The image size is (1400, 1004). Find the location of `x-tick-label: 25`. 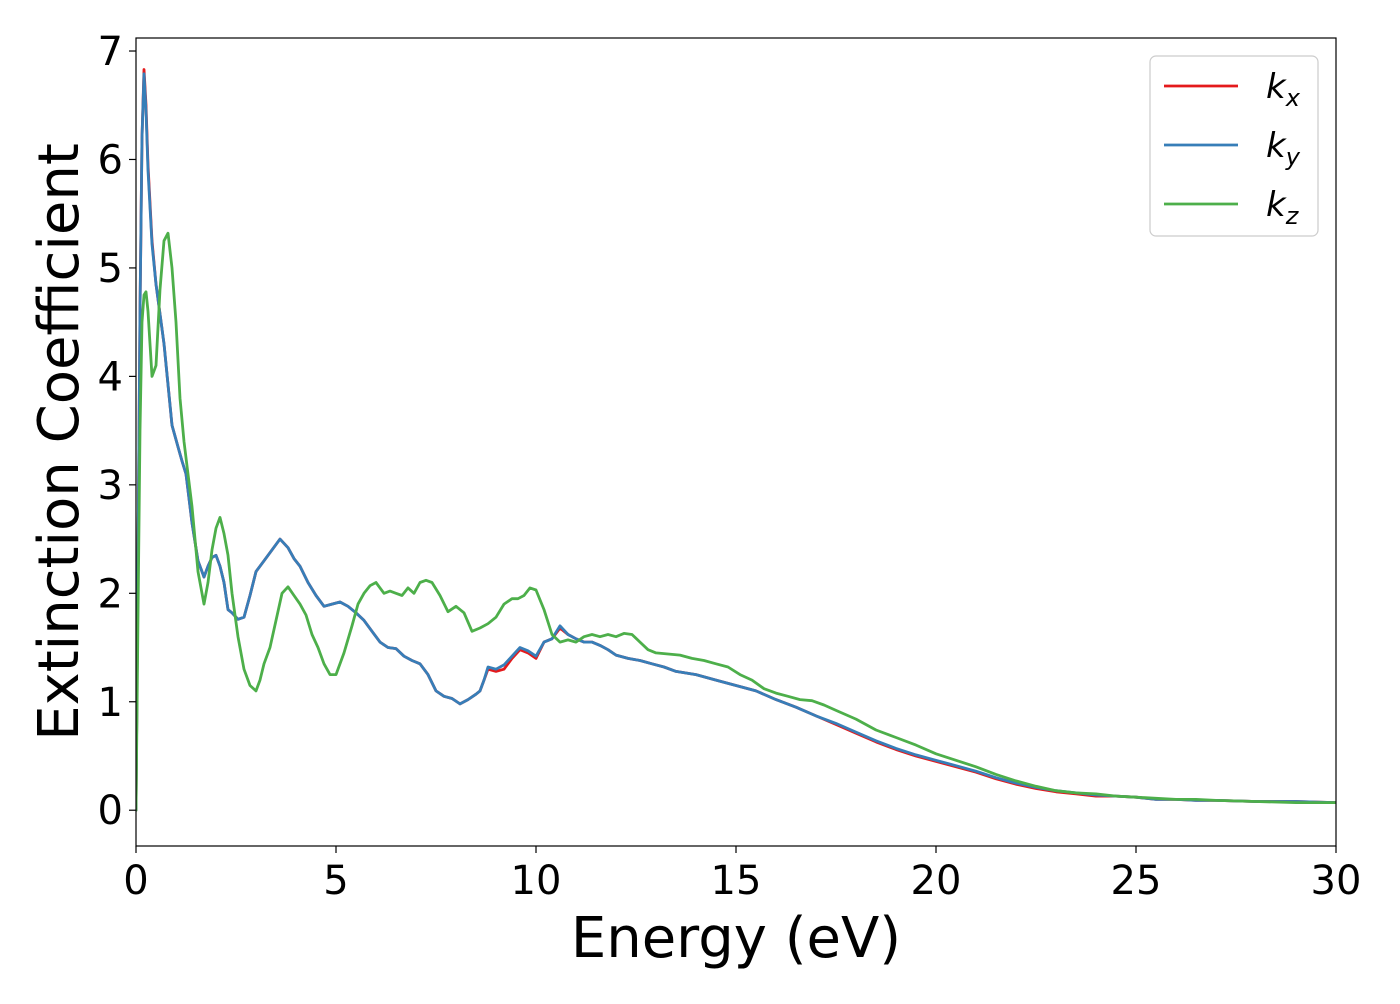

x-tick-label: 25 is located at coordinates (1136, 881).